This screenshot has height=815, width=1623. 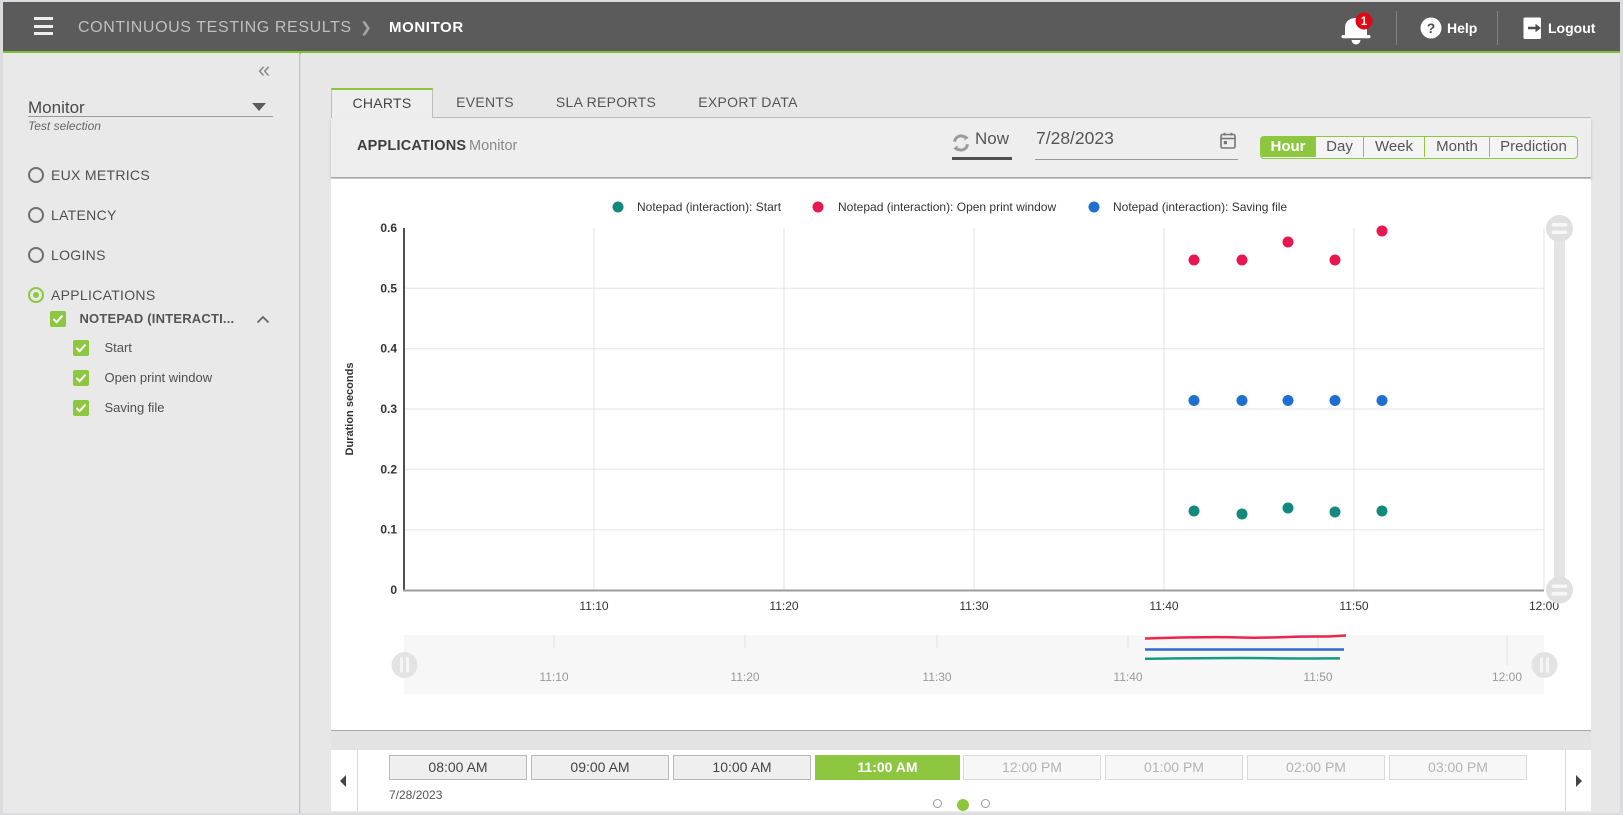 What do you see at coordinates (393, 590) in the screenshot?
I see `svg-text: 0` at bounding box center [393, 590].